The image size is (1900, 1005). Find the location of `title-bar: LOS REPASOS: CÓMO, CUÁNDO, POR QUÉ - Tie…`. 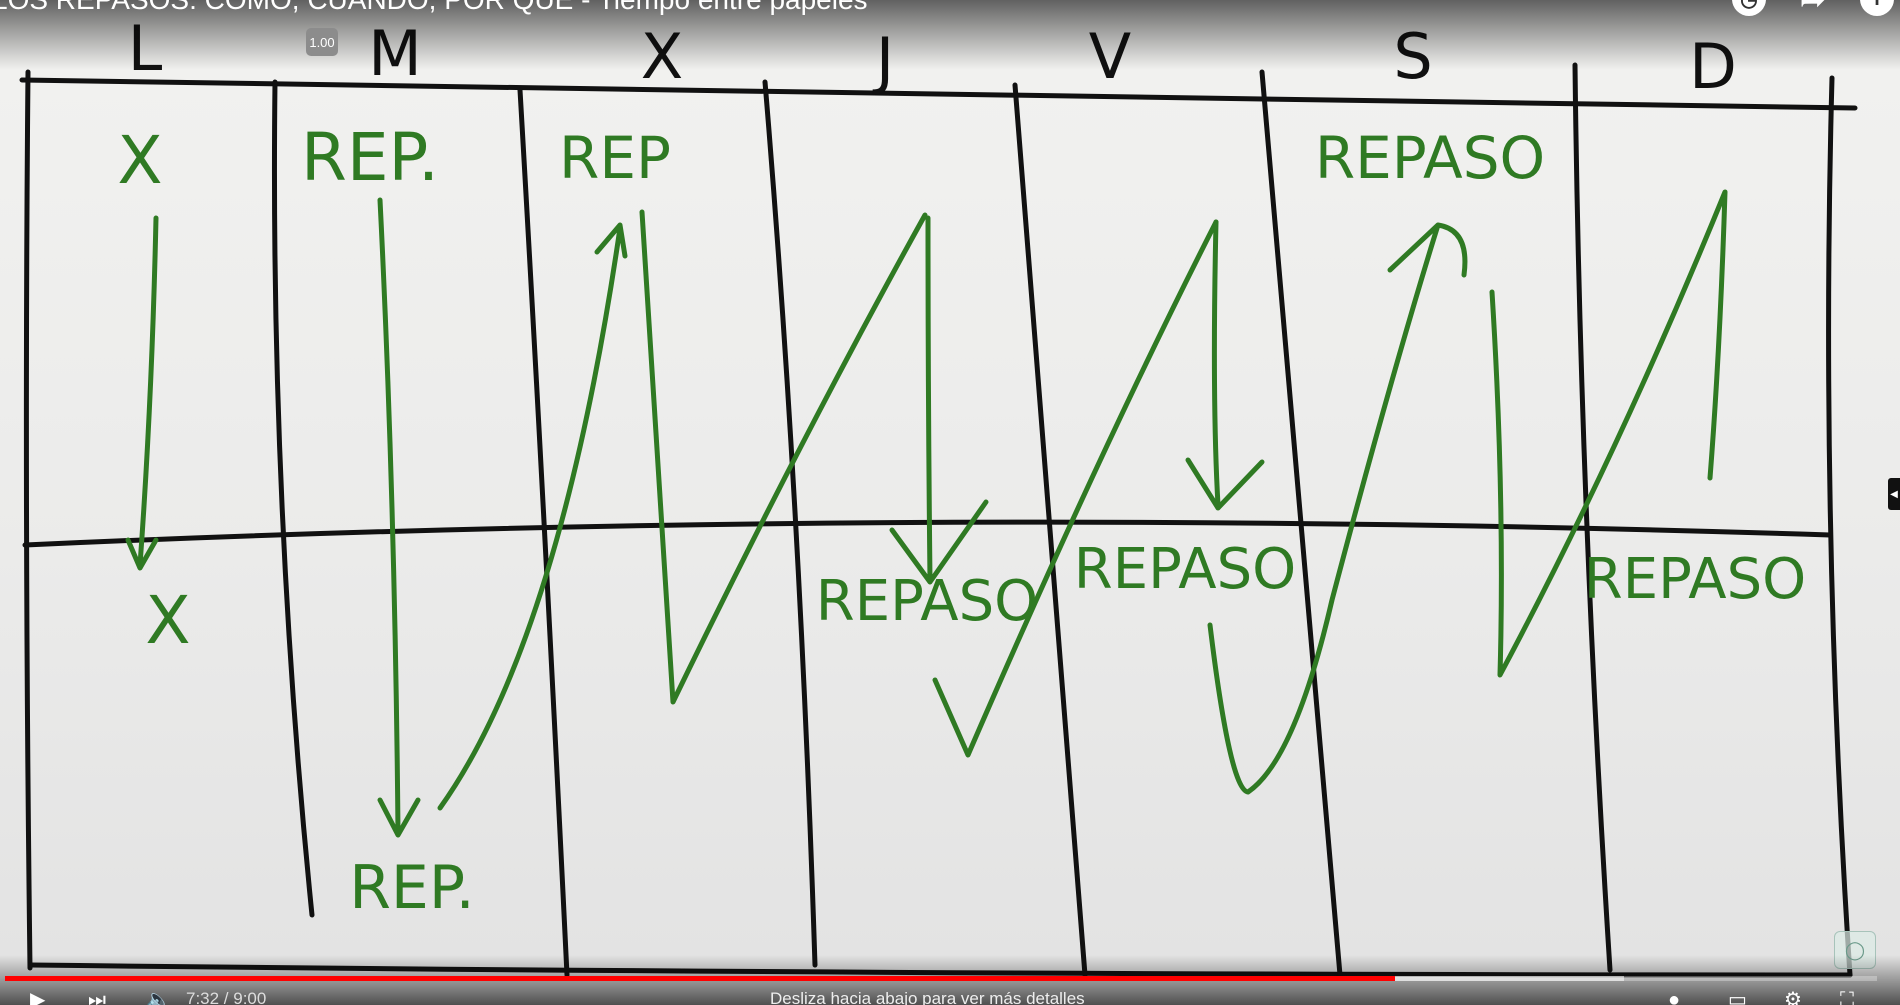

title-bar: LOS REPASOS: CÓMO, CUÁNDO, POR QUÉ - Tie… is located at coordinates (950, 35).